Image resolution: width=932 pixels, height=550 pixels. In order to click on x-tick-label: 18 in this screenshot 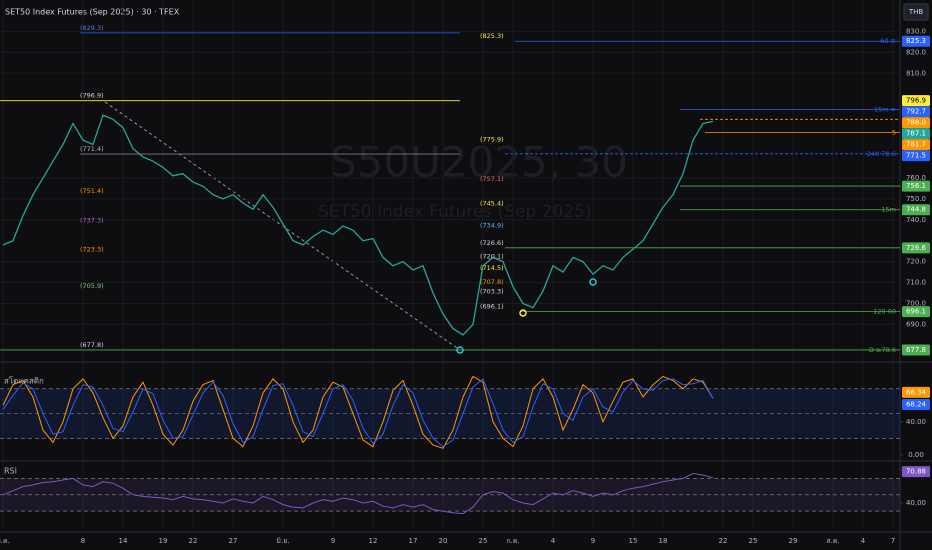, I will do `click(663, 541)`.